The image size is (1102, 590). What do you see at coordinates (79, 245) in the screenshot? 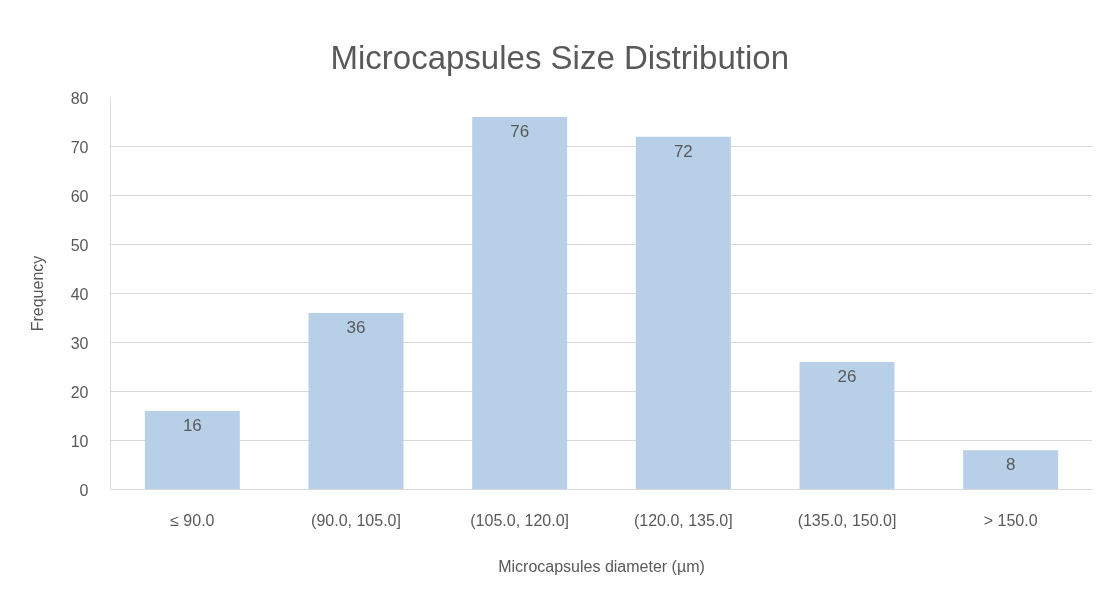
I see `y-tick-label: 50` at bounding box center [79, 245].